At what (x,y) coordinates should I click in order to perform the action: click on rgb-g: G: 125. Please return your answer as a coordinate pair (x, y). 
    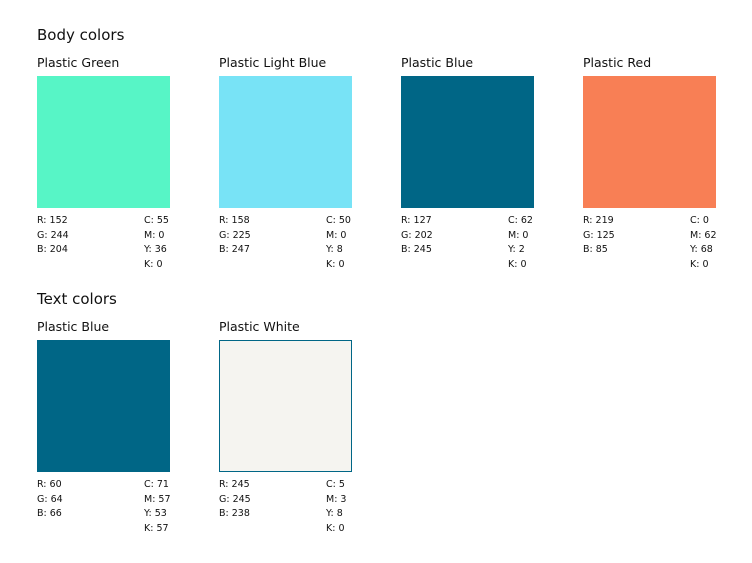
    Looking at the image, I should click on (599, 235).